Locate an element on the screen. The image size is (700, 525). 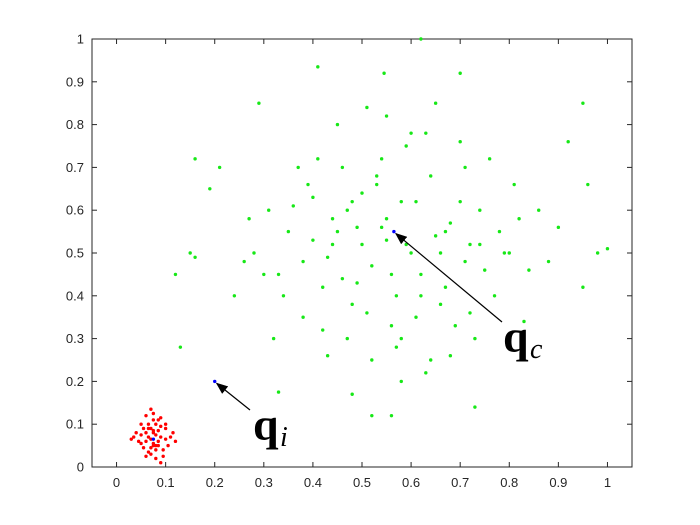
y-tick-label: 0.2 is located at coordinates (75, 381).